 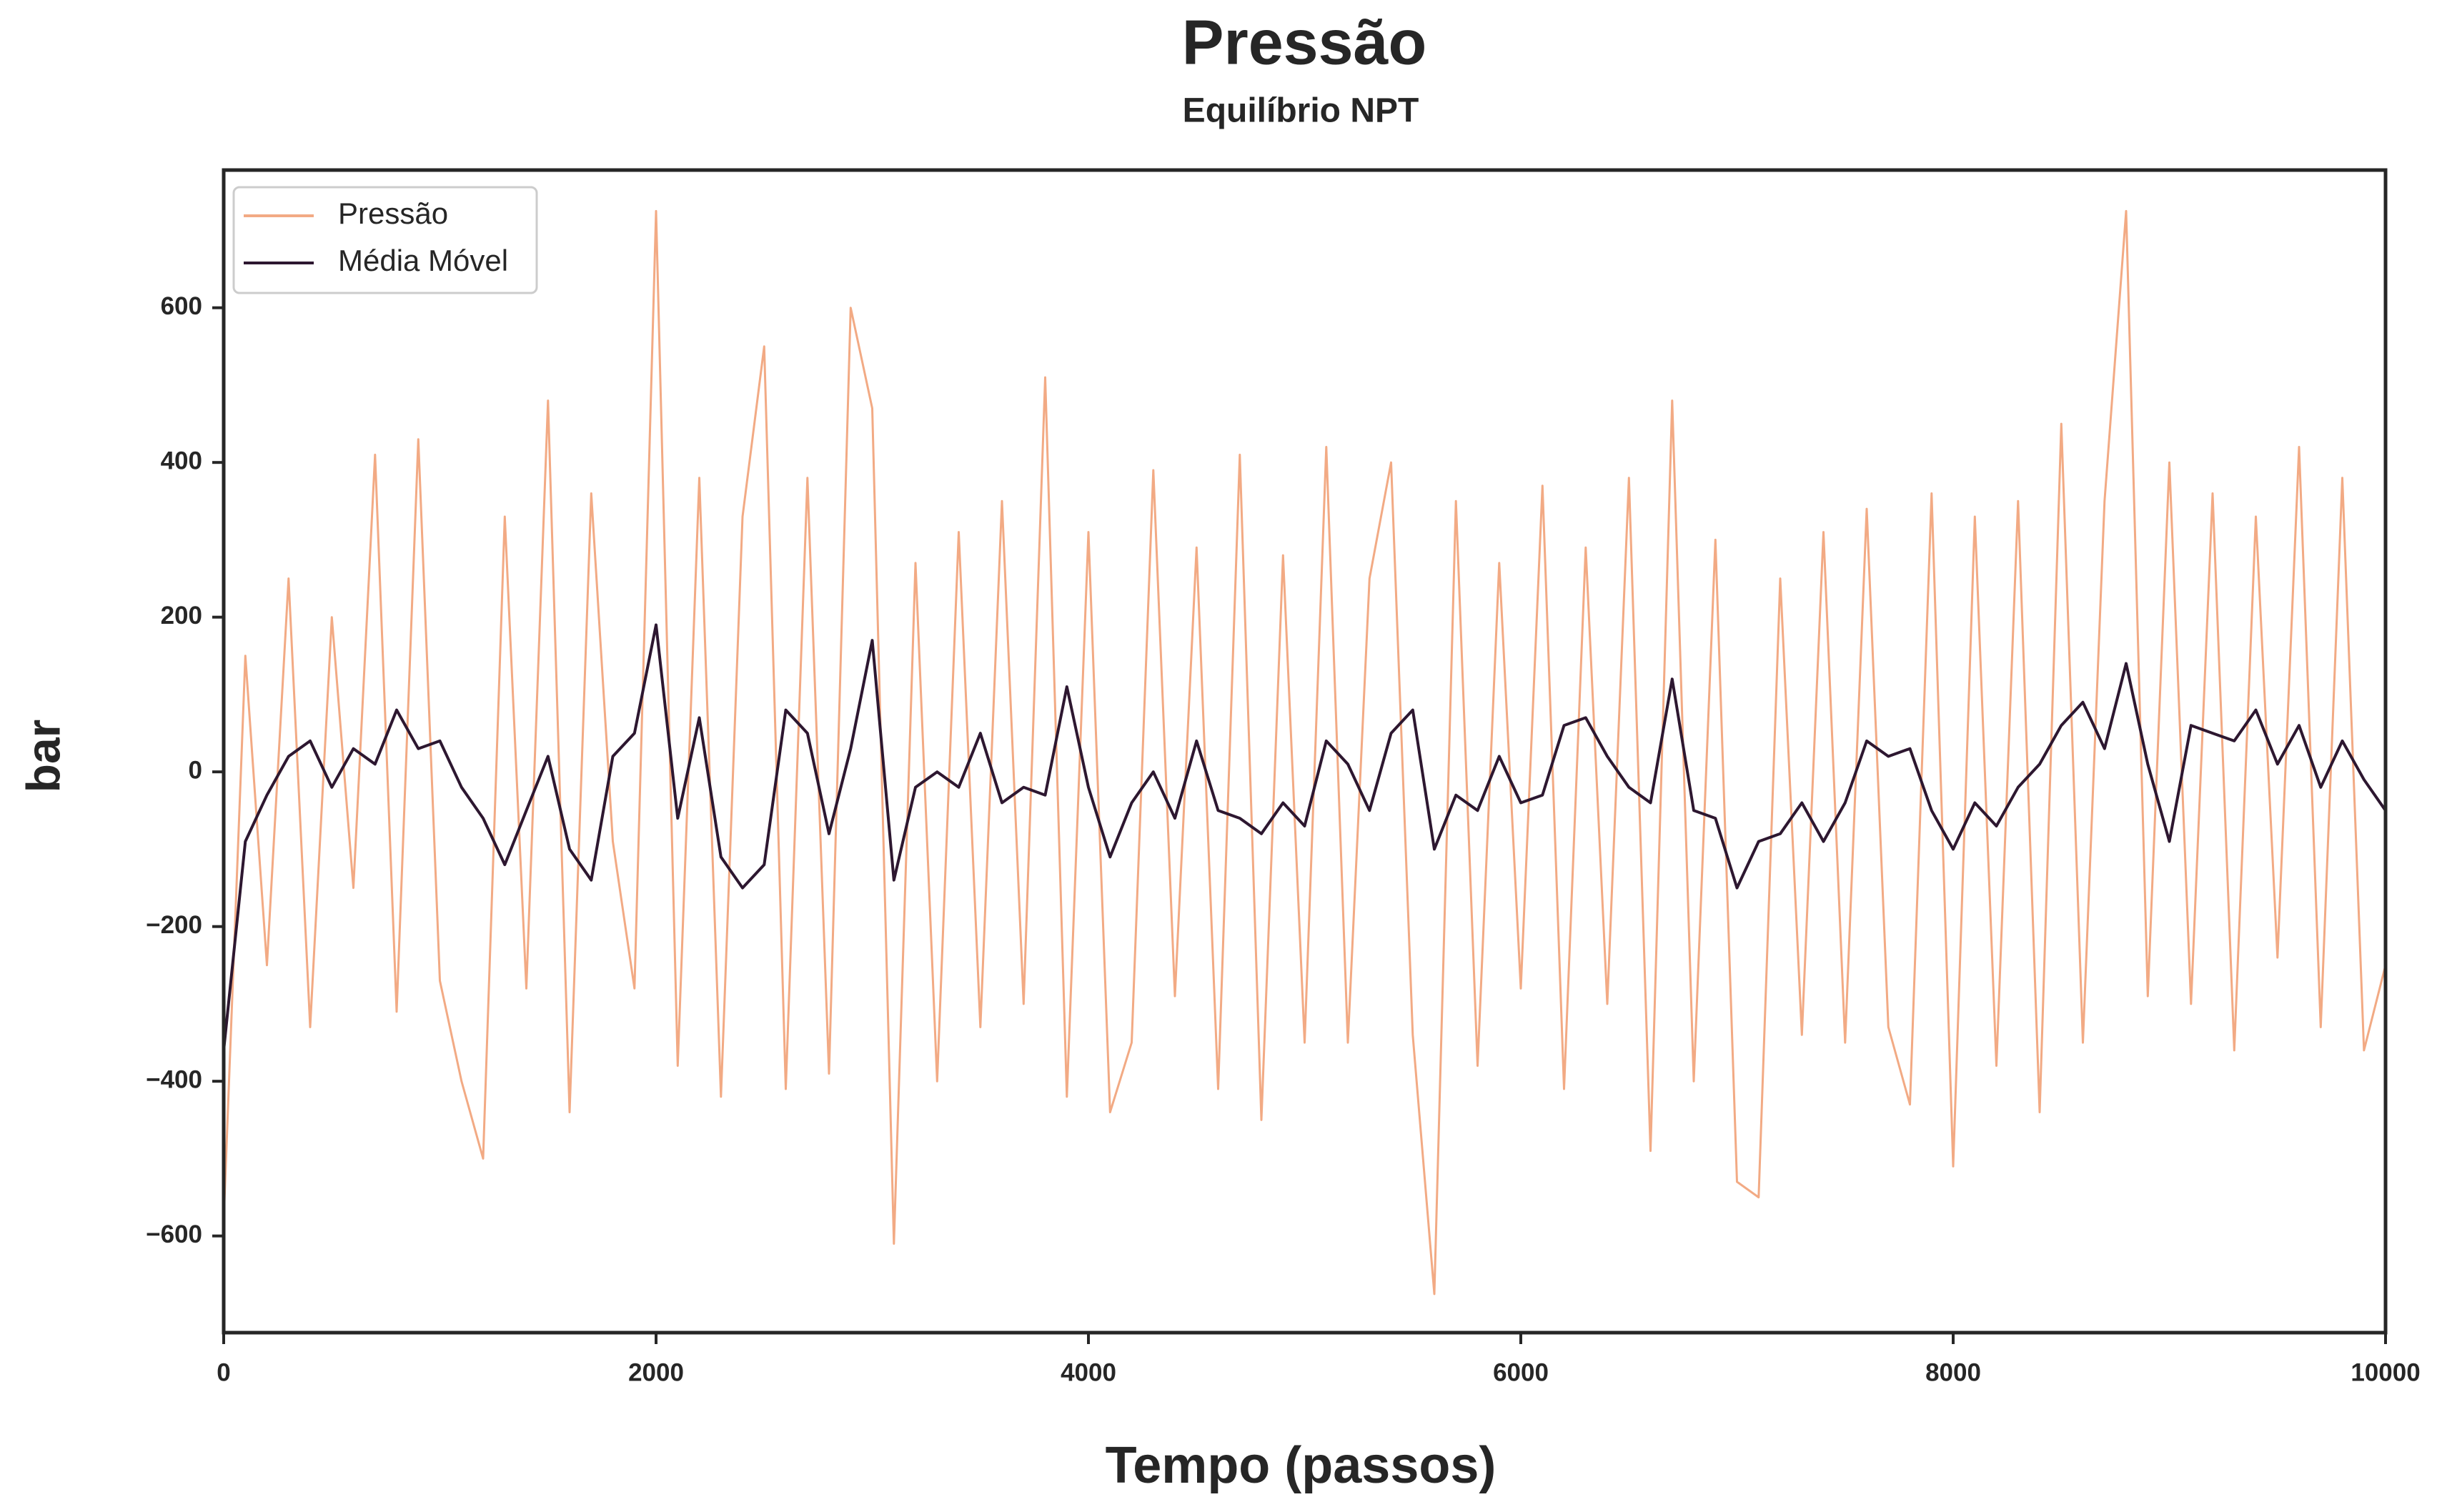 I want to click on y-tick-label: −200, so click(x=174, y=925).